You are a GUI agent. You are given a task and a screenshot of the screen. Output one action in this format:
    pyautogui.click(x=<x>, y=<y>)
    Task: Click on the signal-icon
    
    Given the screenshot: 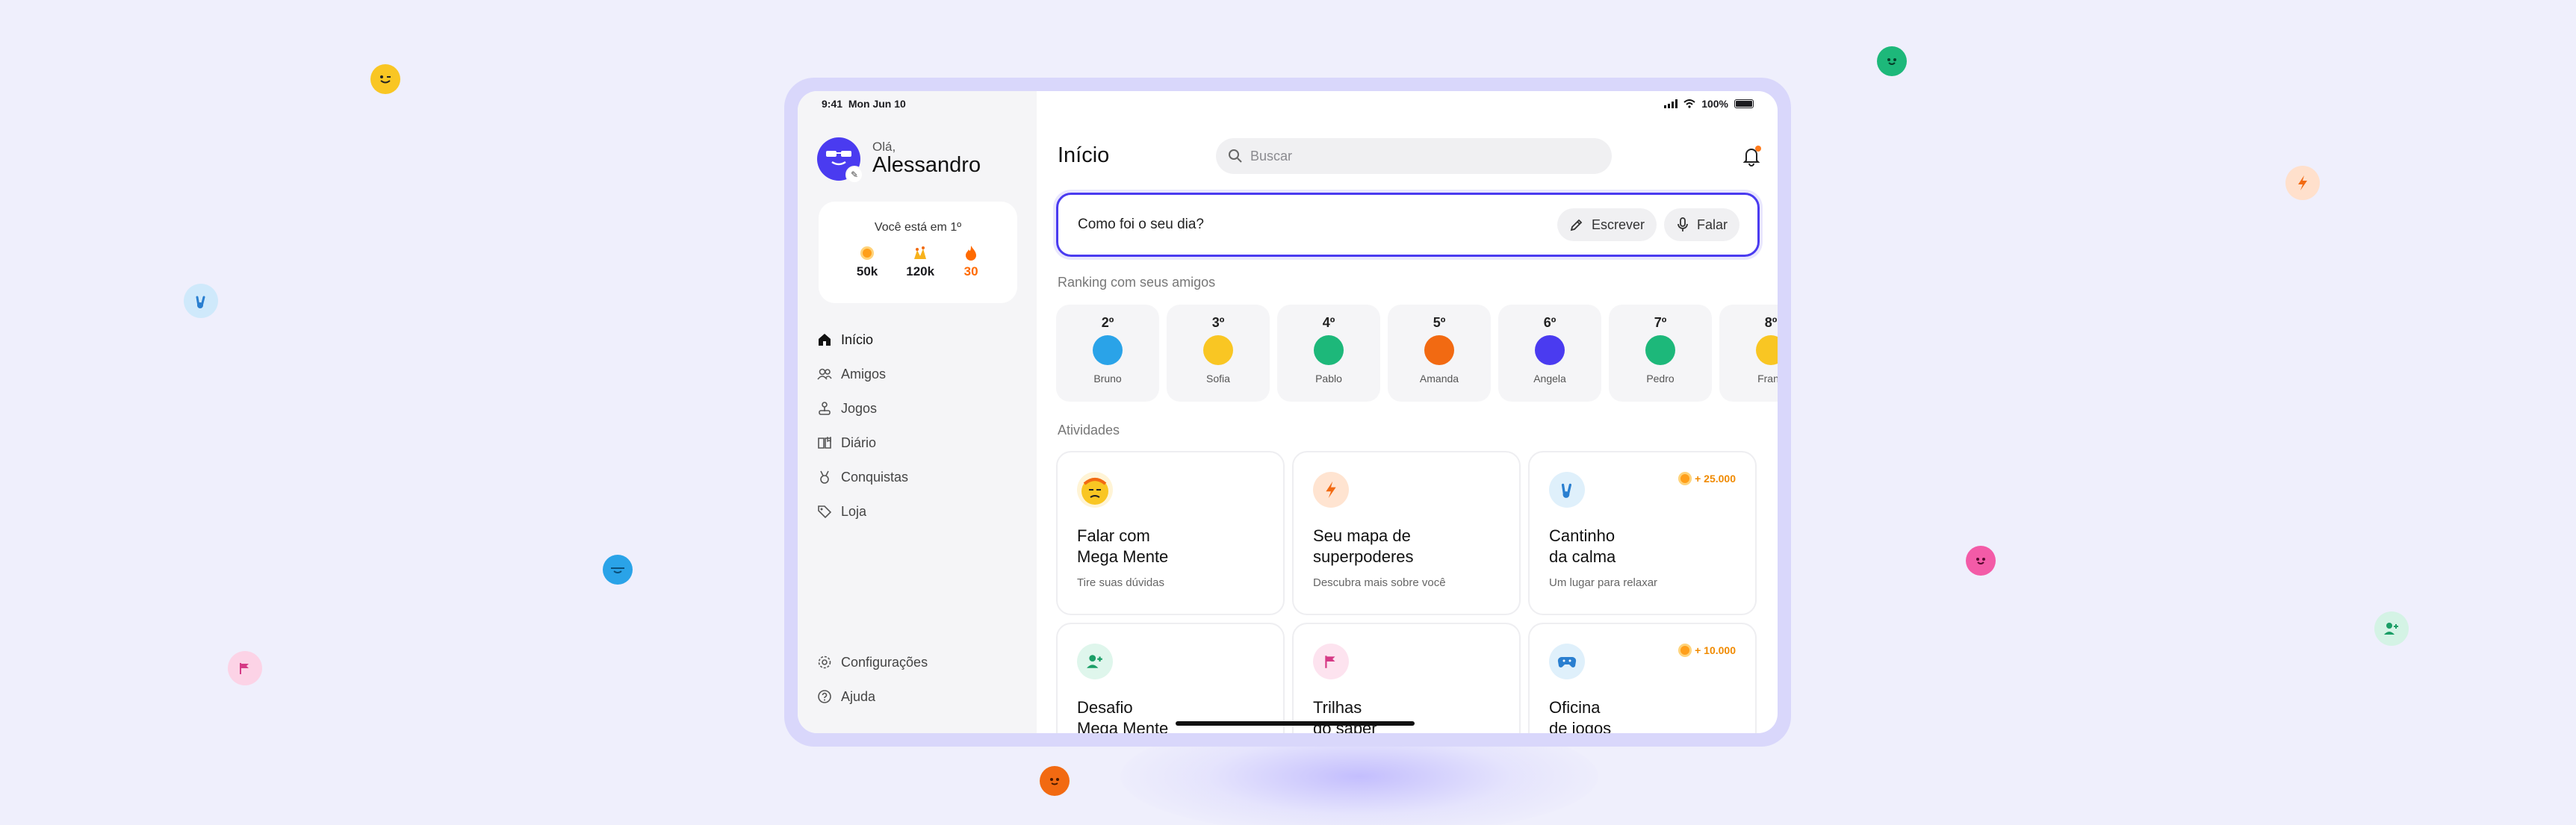 What is the action you would take?
    pyautogui.click(x=1671, y=103)
    